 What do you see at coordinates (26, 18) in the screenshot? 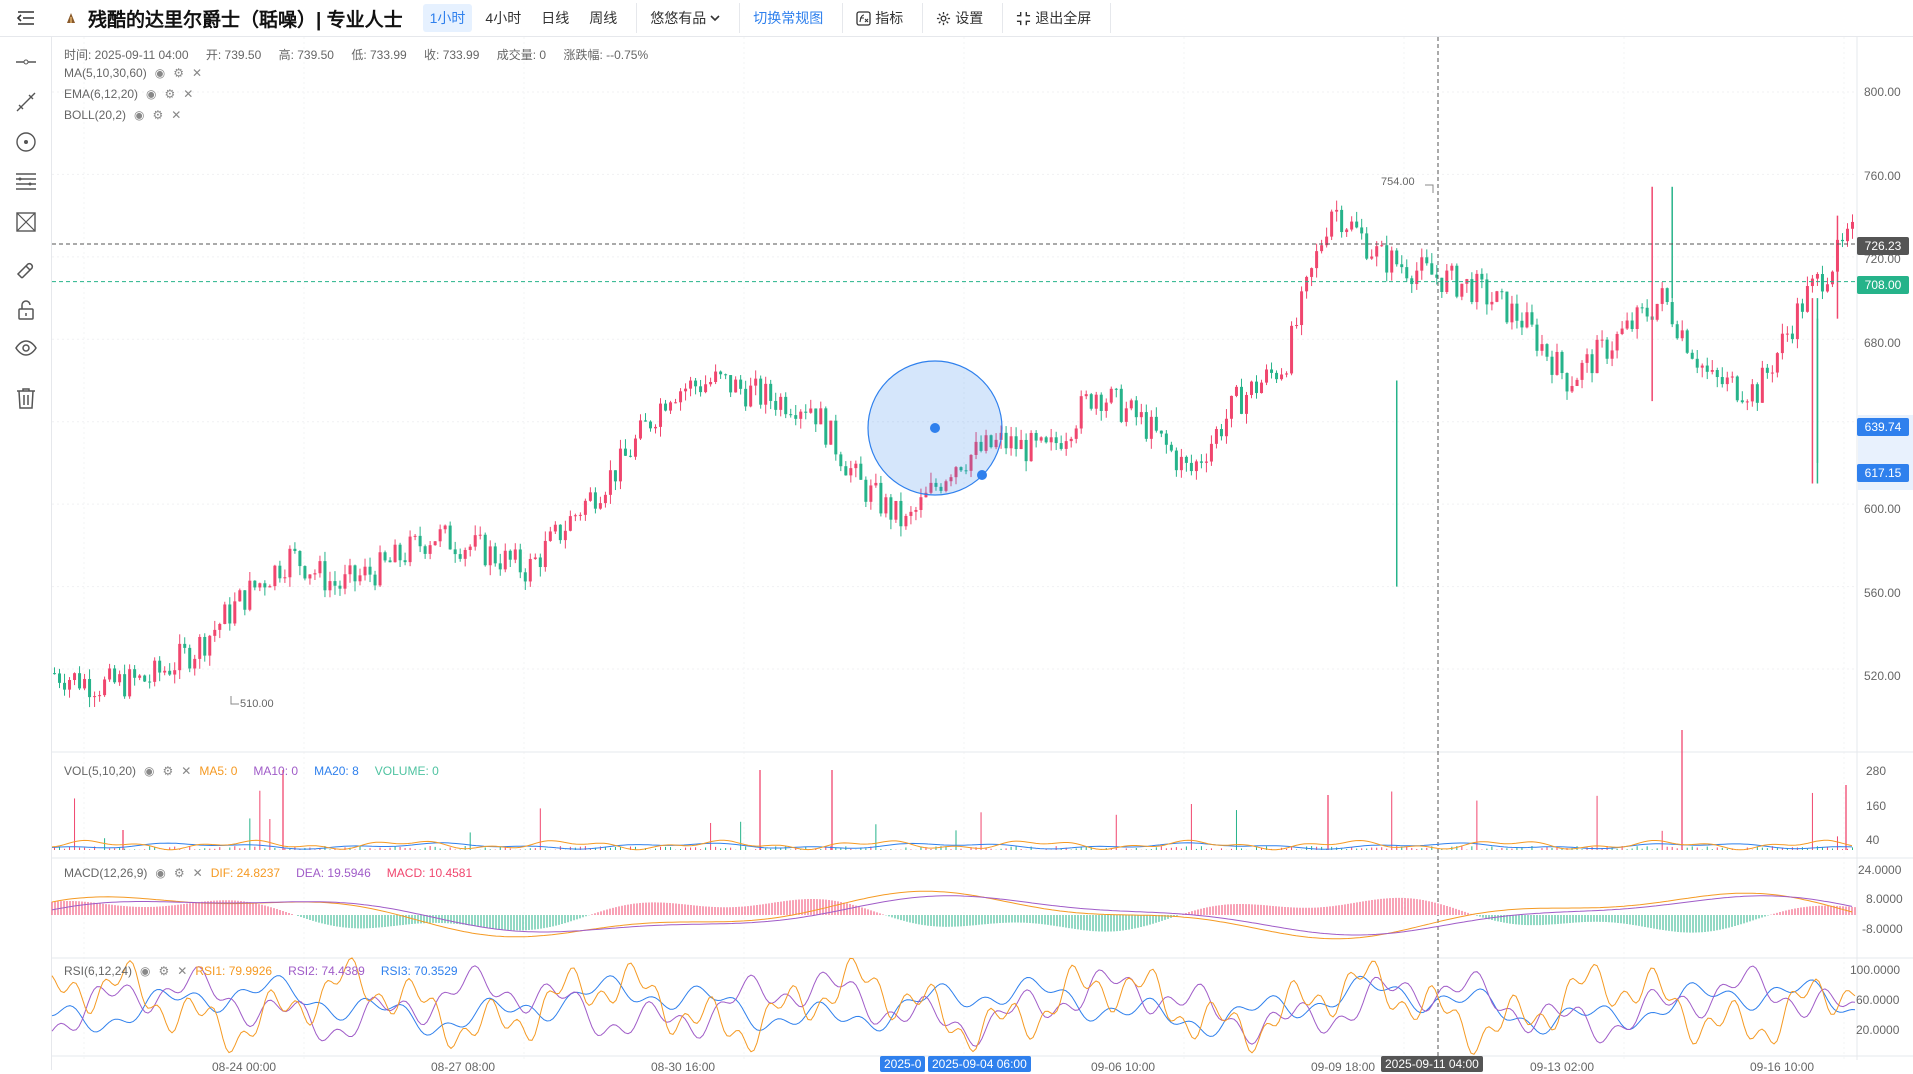
I see `menu-toggle-button` at bounding box center [26, 18].